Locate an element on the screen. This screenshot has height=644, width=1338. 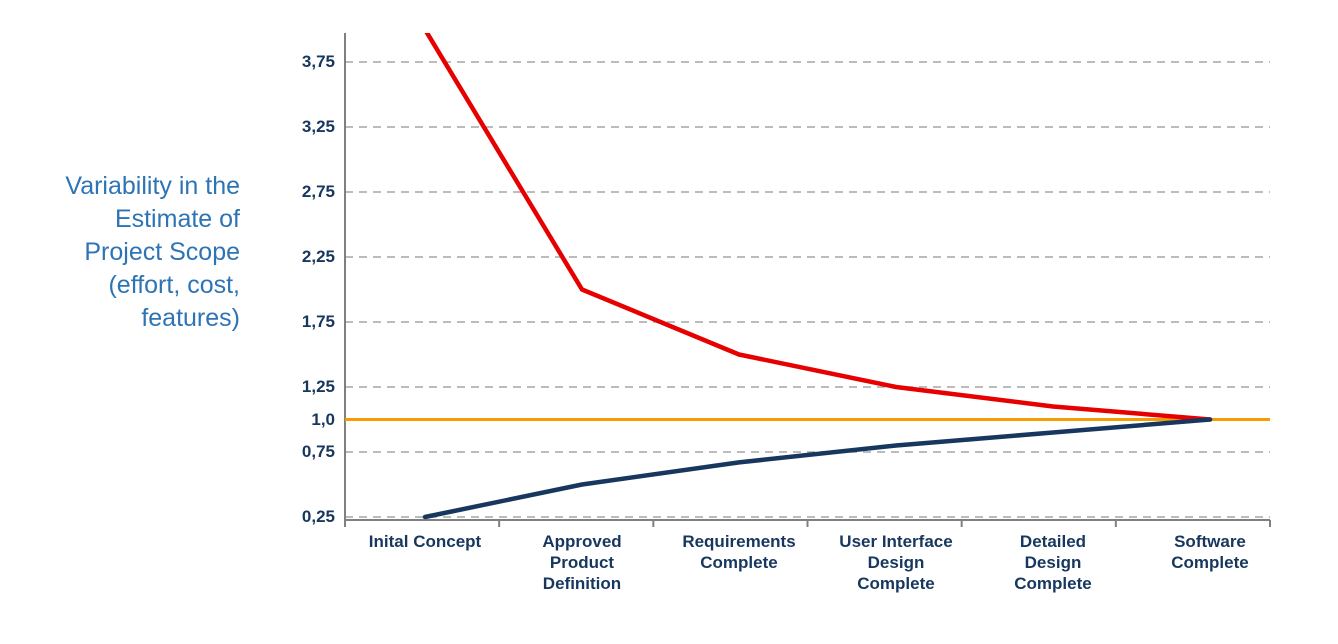
y-tick-label: 3,75 is located at coordinates (318, 61).